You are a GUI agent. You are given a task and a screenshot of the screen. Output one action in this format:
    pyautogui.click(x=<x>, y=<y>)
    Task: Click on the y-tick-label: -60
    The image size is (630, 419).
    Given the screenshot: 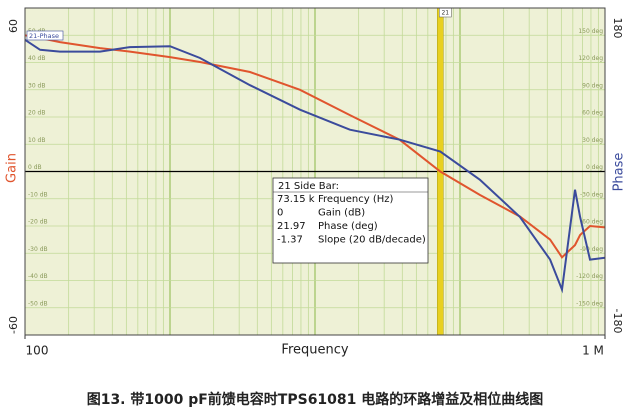 What is the action you would take?
    pyautogui.click(x=13, y=325)
    